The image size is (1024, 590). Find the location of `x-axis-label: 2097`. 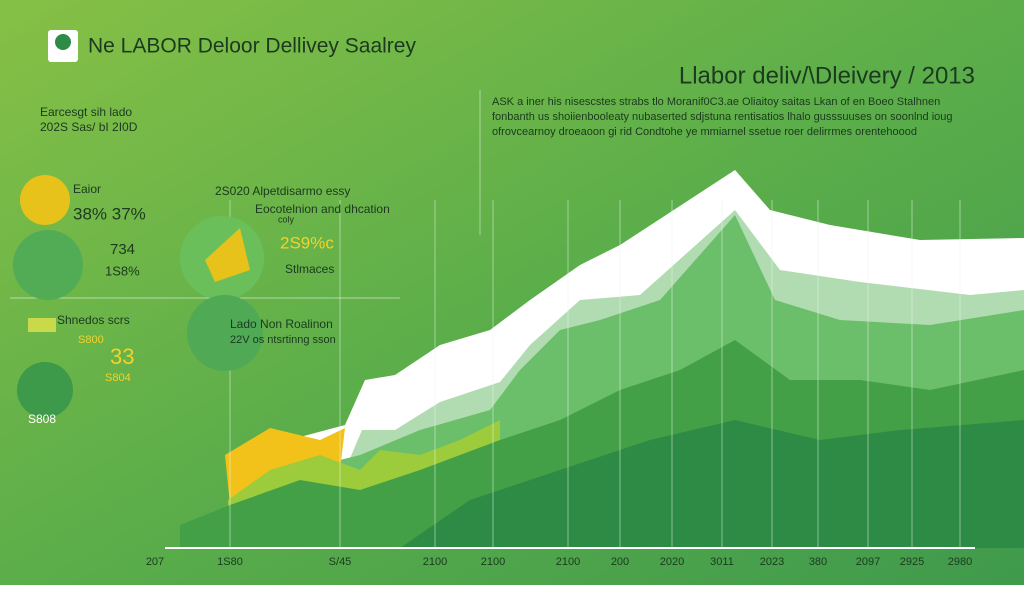

x-axis-label: 2097 is located at coordinates (868, 562).